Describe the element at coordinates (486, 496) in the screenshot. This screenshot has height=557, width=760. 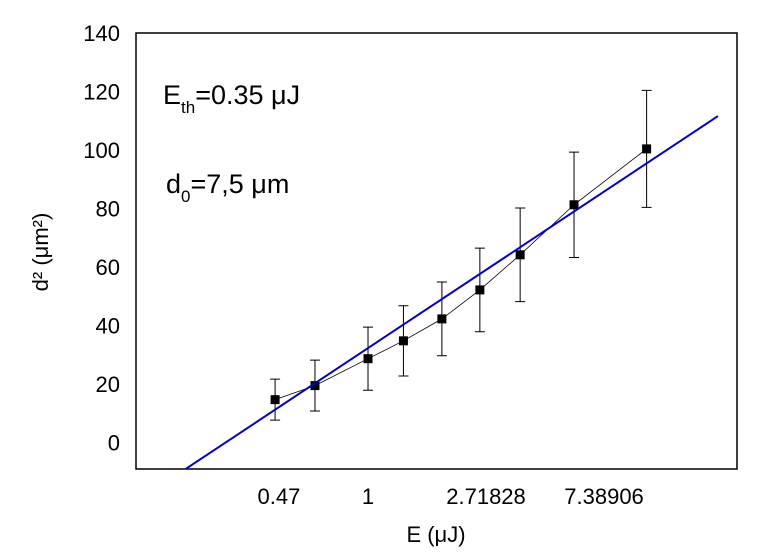
I see `x-tick-label: 2.71828` at that location.